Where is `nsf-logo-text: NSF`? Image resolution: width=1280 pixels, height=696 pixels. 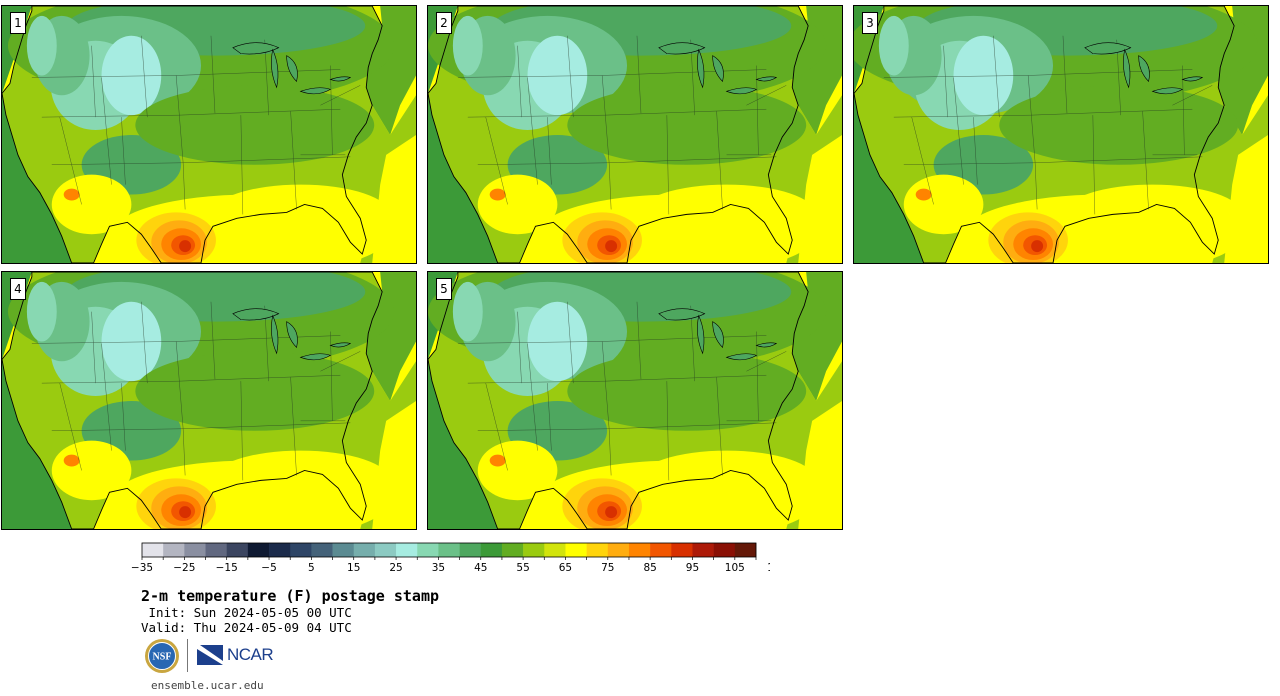
nsf-logo-text: NSF is located at coordinates (162, 657).